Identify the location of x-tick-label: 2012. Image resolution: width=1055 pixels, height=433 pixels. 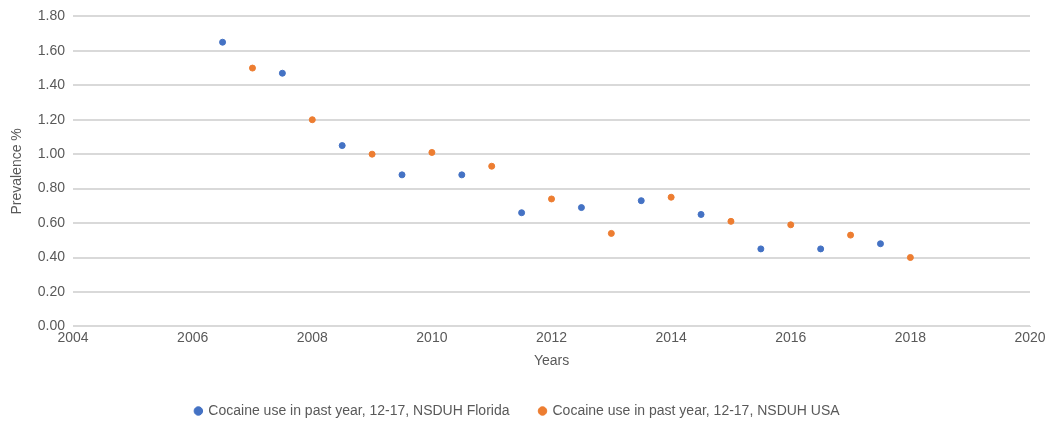
(551, 336).